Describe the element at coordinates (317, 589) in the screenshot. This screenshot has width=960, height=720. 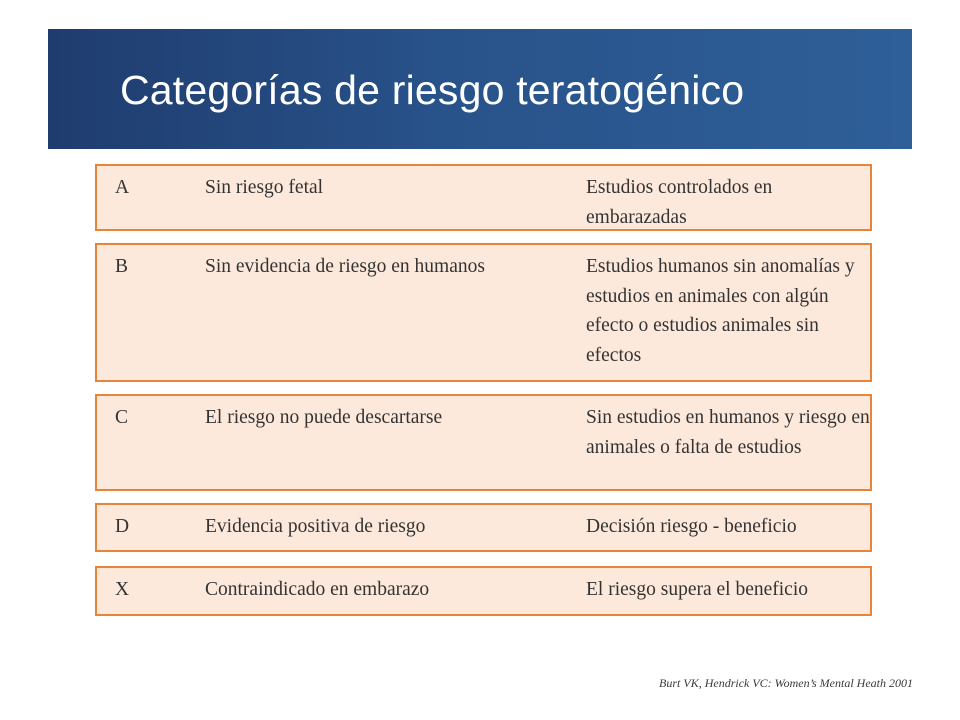
I see `category-risk: Contraindicado en embarazo` at that location.